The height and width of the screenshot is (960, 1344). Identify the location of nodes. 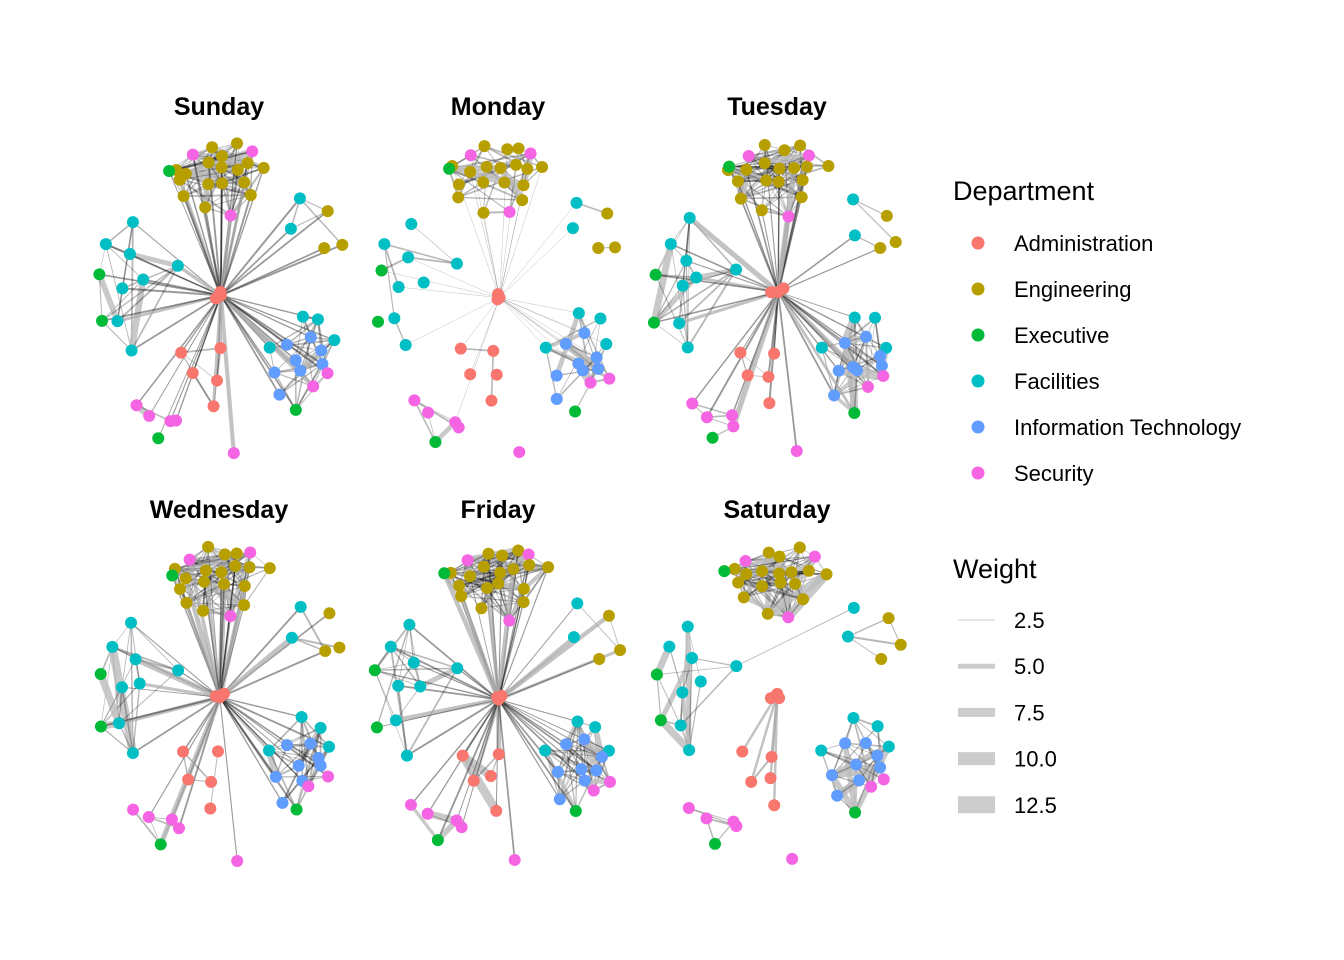
(221, 298).